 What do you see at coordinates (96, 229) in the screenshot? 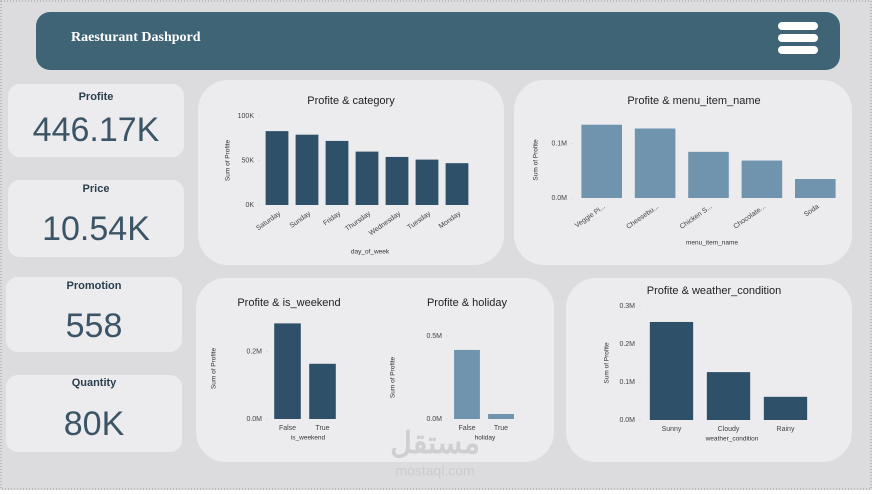
I see `kpi-value: 10.54K` at bounding box center [96, 229].